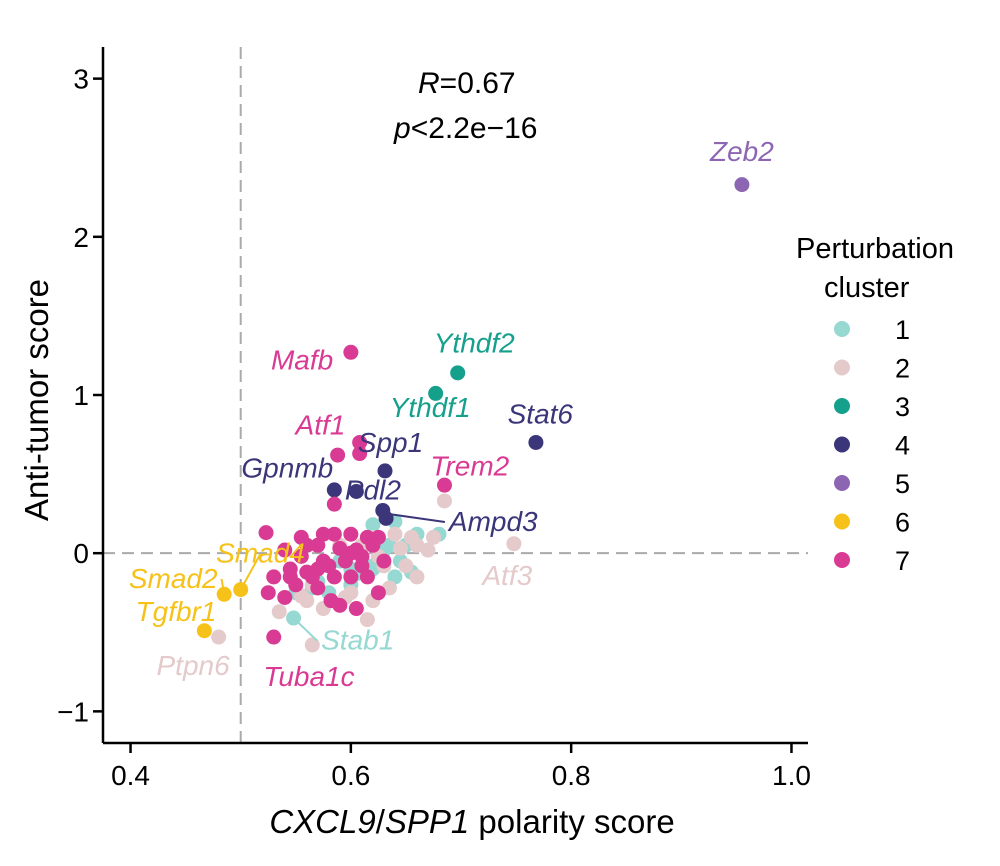 This screenshot has width=1000, height=866. What do you see at coordinates (902, 484) in the screenshot?
I see `legend-label-cluster-5: 5` at bounding box center [902, 484].